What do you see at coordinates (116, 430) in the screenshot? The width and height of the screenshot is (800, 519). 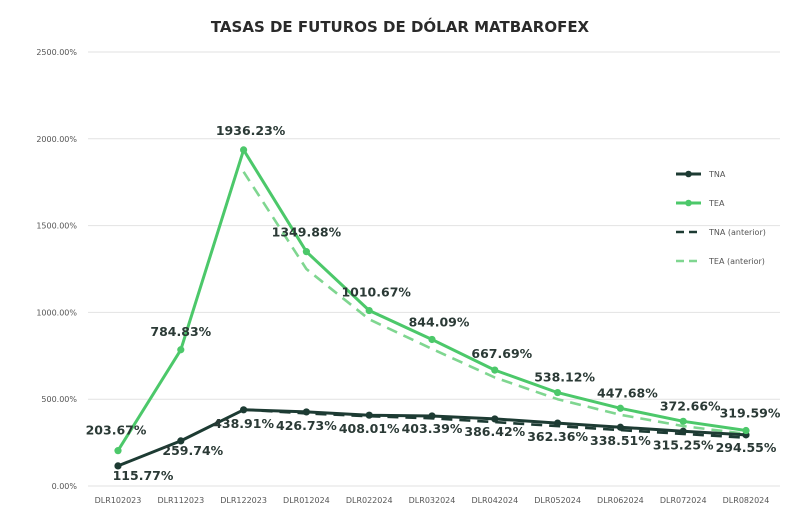 I see `data-label-tea: 203.67%` at bounding box center [116, 430].